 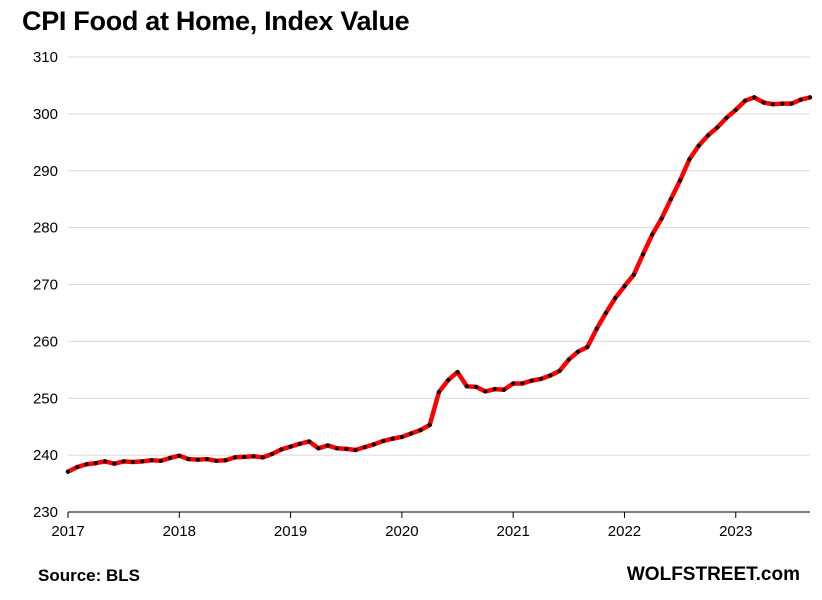 What do you see at coordinates (438, 514) in the screenshot?
I see `x-axis` at bounding box center [438, 514].